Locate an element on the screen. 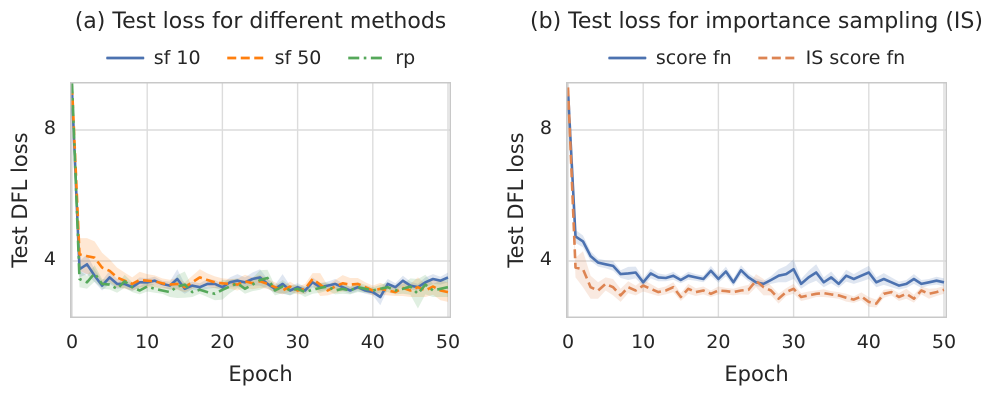  legend-label: rp is located at coordinates (405, 58).